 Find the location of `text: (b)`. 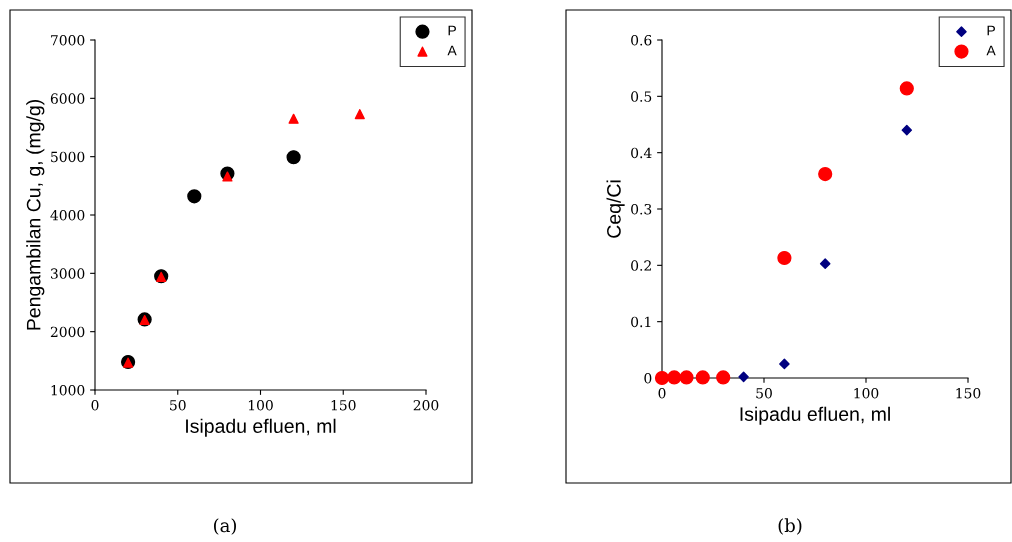

text: (b) is located at coordinates (790, 526).